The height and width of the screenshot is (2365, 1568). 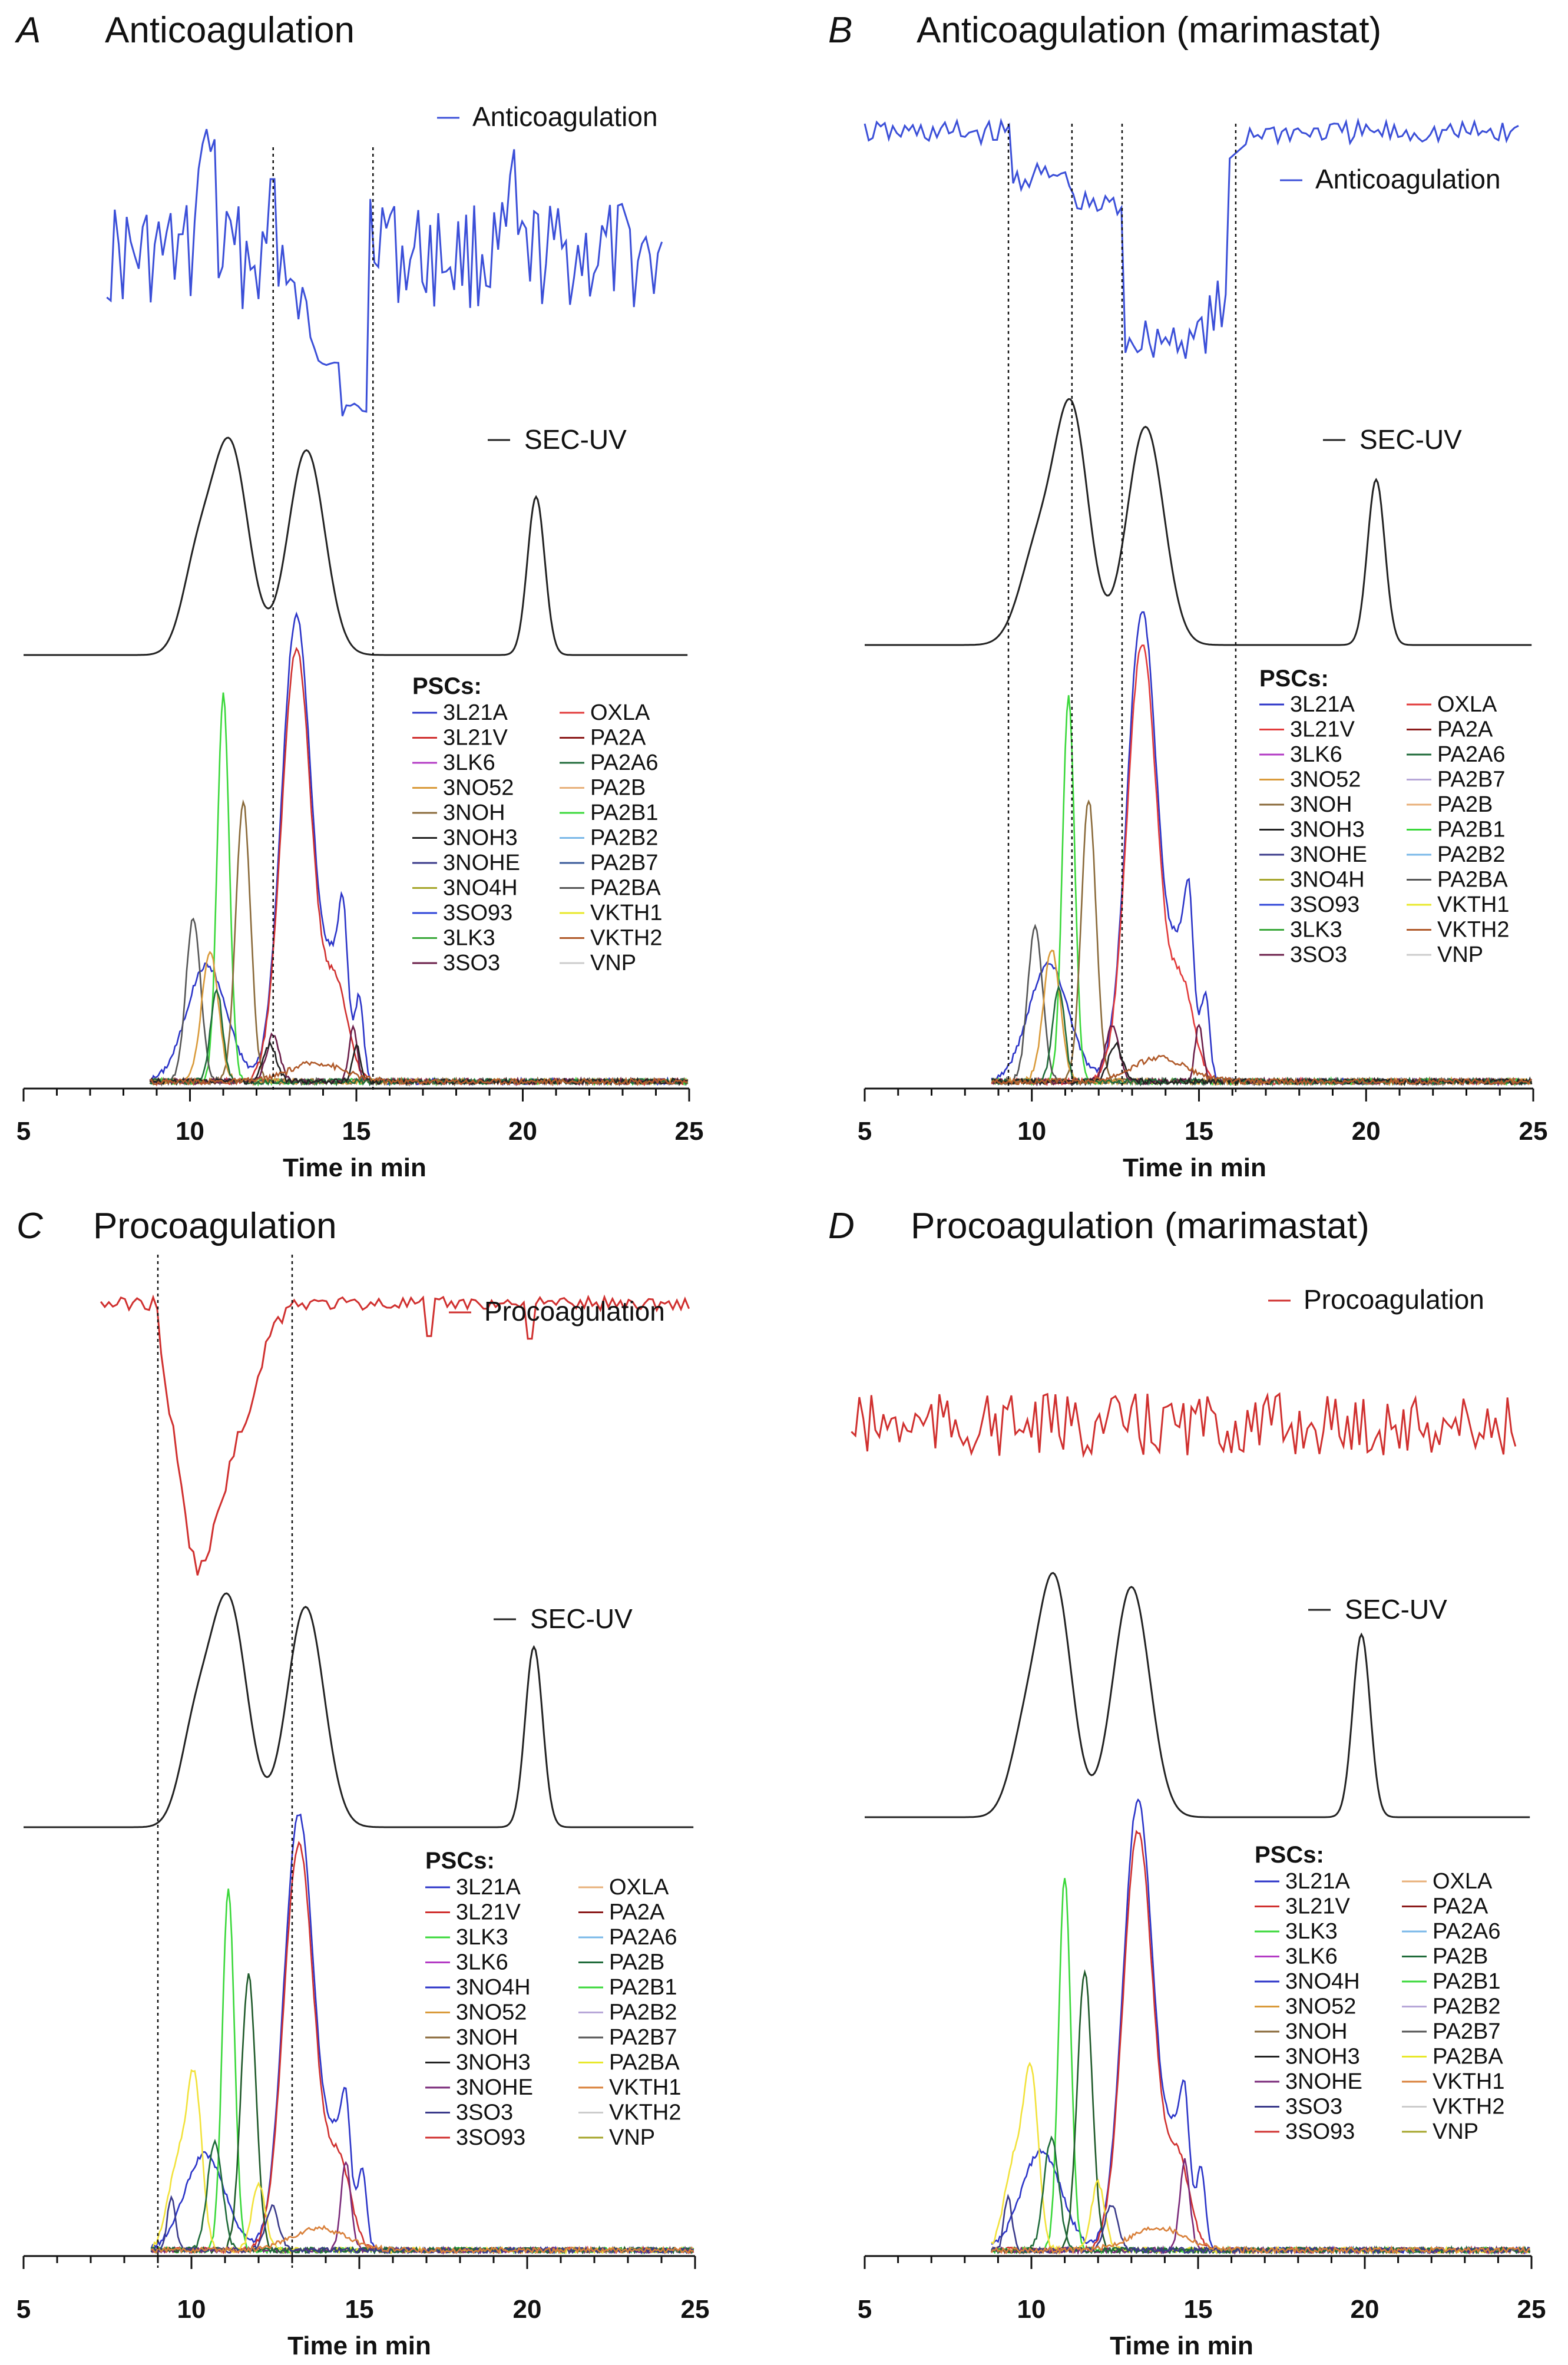 What do you see at coordinates (1466, 2006) in the screenshot?
I see `legend-entry: PA2B2` at bounding box center [1466, 2006].